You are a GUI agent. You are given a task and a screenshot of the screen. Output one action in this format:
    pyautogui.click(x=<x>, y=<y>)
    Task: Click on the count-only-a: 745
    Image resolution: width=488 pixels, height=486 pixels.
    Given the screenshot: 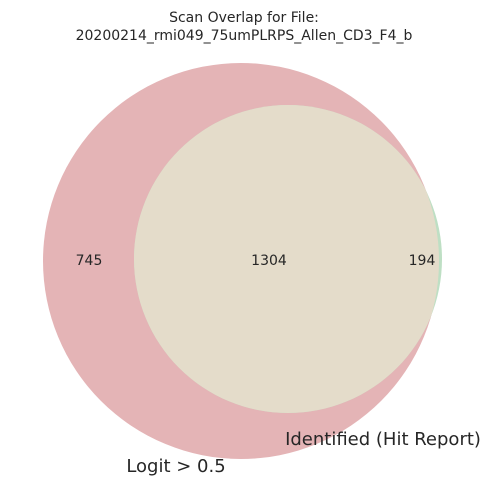 What is the action you would take?
    pyautogui.click(x=89, y=261)
    